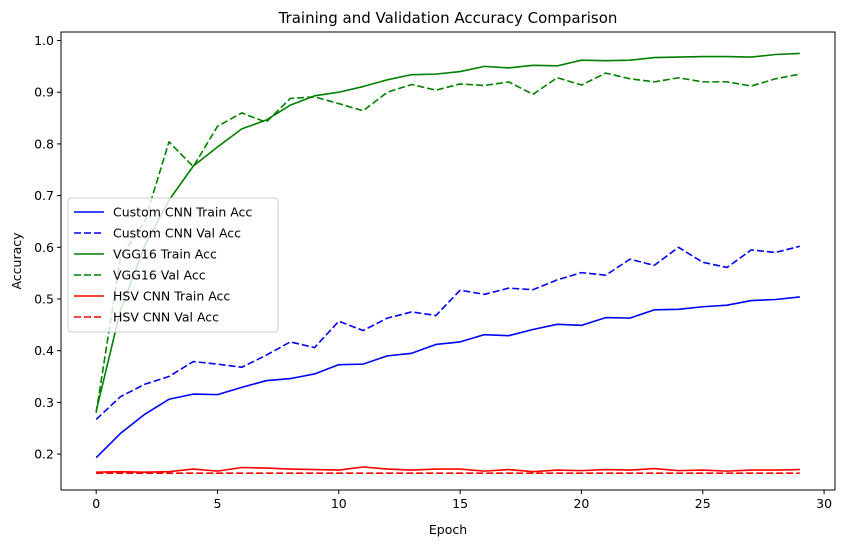 The height and width of the screenshot is (547, 846). What do you see at coordinates (44, 195) in the screenshot?
I see `y-tick-label: 0.7` at bounding box center [44, 195].